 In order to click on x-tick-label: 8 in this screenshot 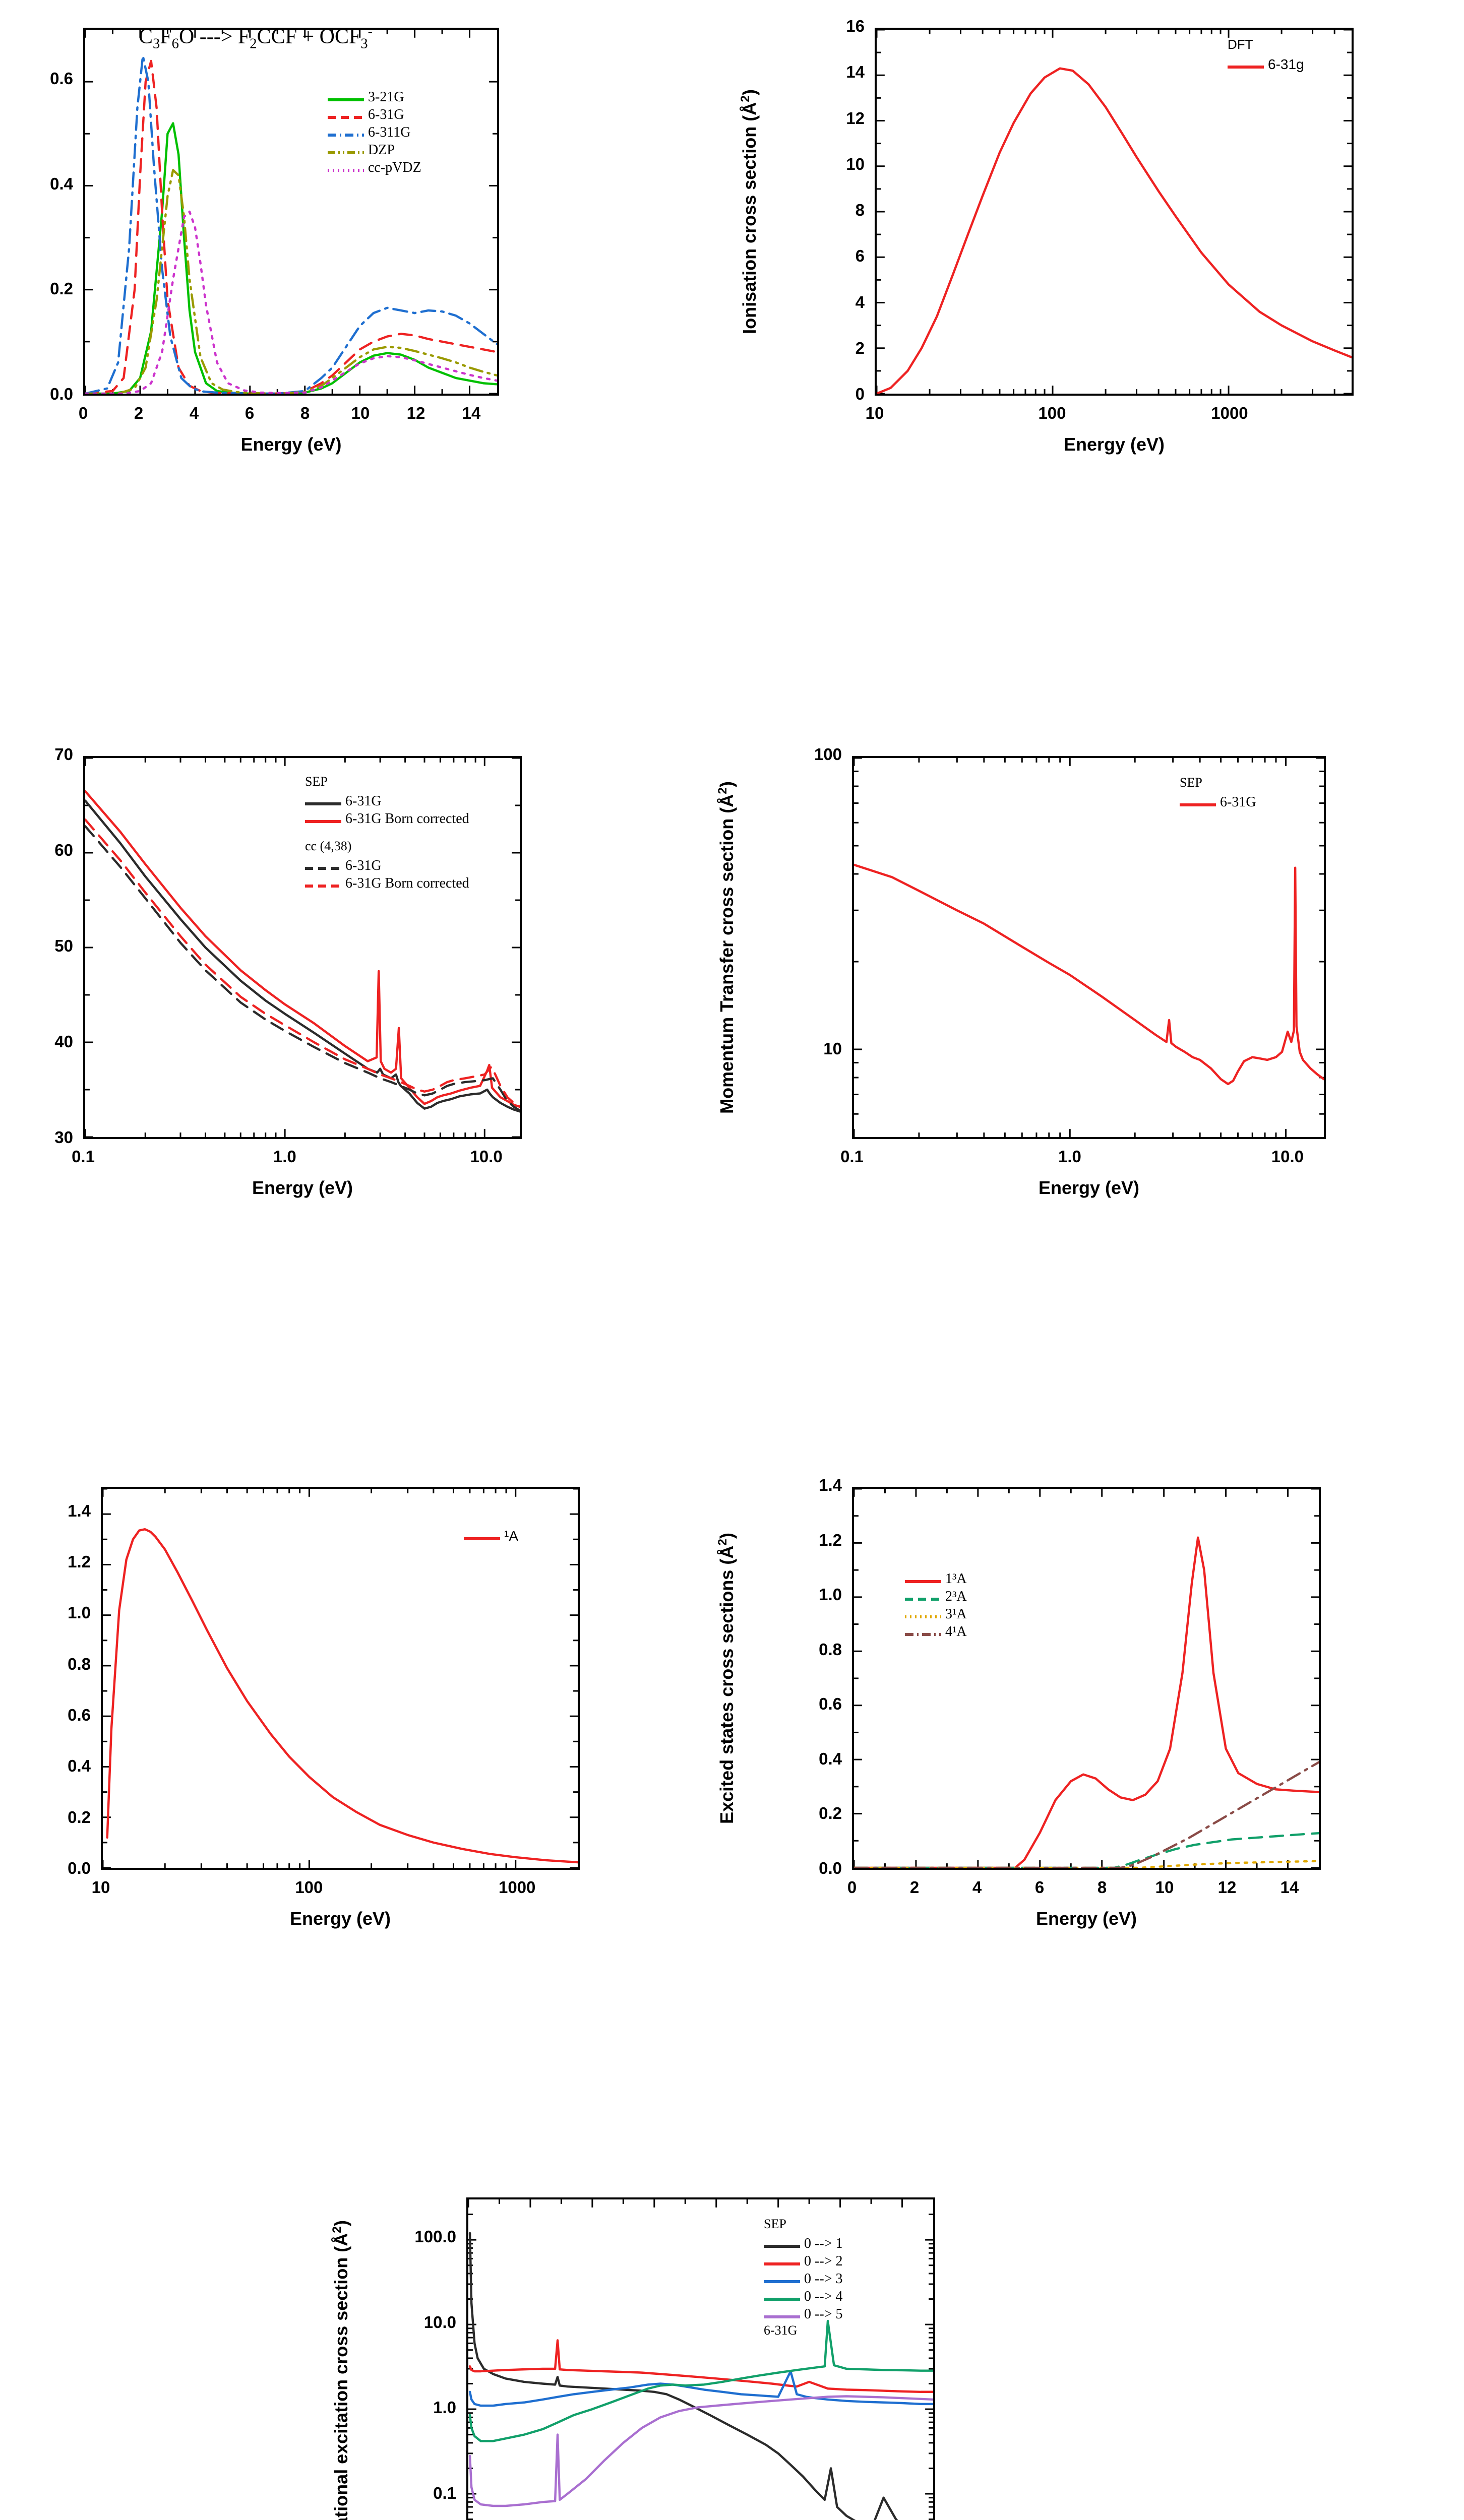, I will do `click(1102, 1888)`.